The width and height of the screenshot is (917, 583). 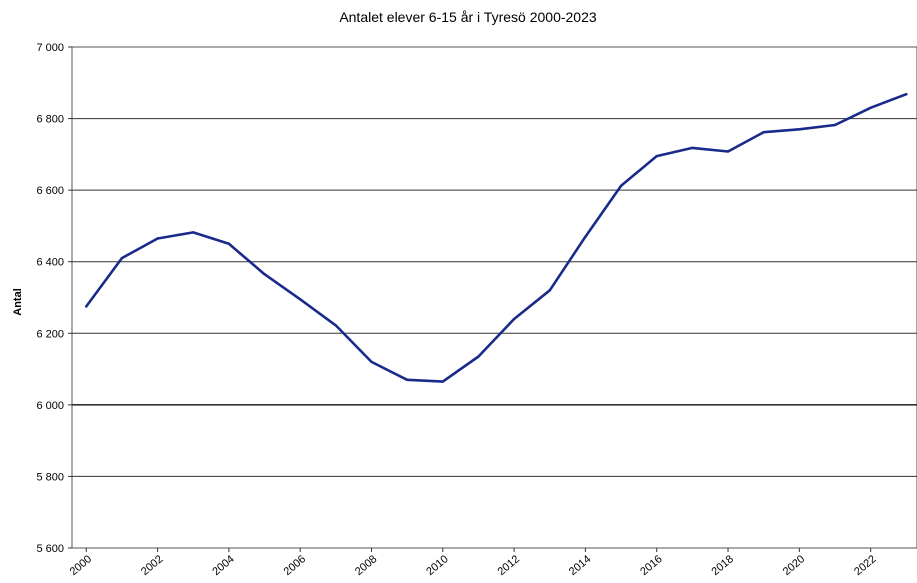 I want to click on y-tick-label-7000: 7 000, so click(x=50, y=48).